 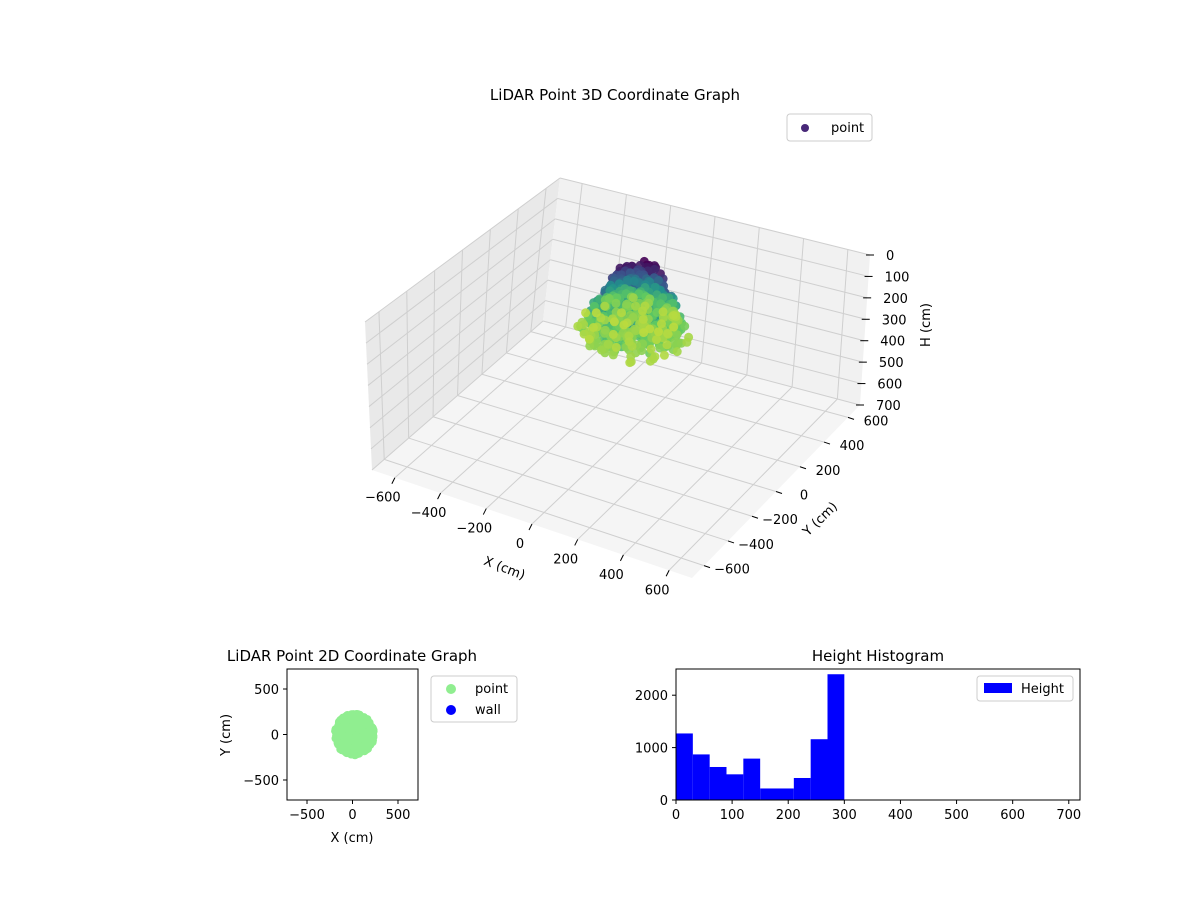 I want to click on z-tick-label-3d-6: 600, so click(x=889, y=385).